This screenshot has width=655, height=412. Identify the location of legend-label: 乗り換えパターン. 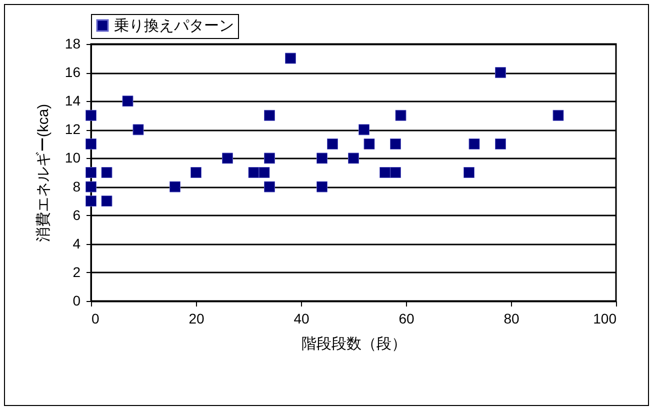
(174, 26).